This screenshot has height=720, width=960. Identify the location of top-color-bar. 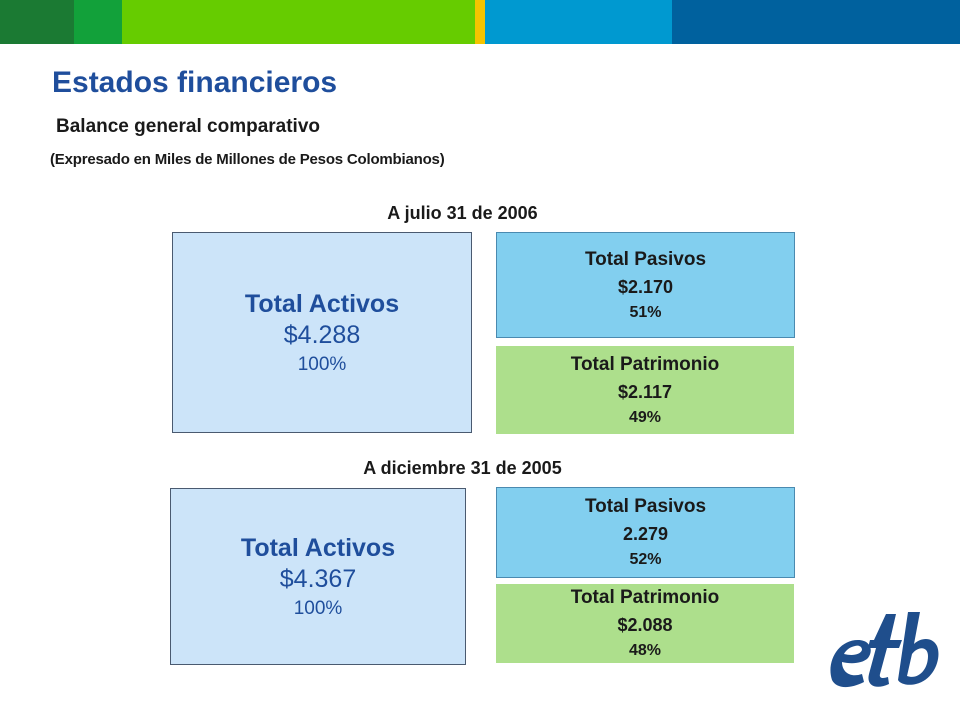
(480, 22).